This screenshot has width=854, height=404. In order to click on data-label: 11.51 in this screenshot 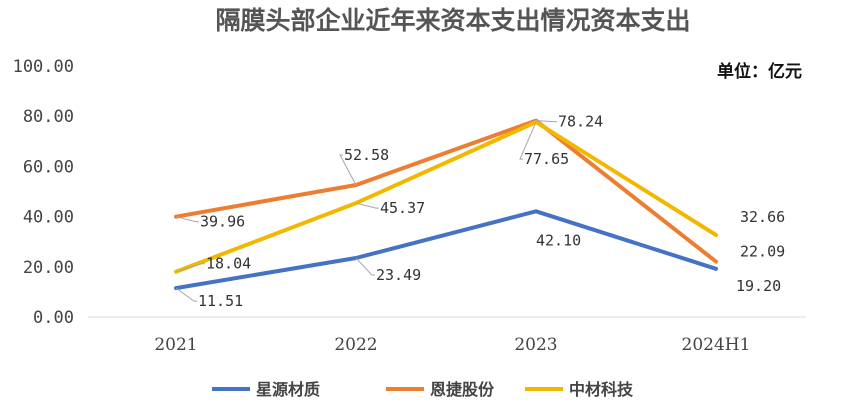, I will do `click(220, 301)`.